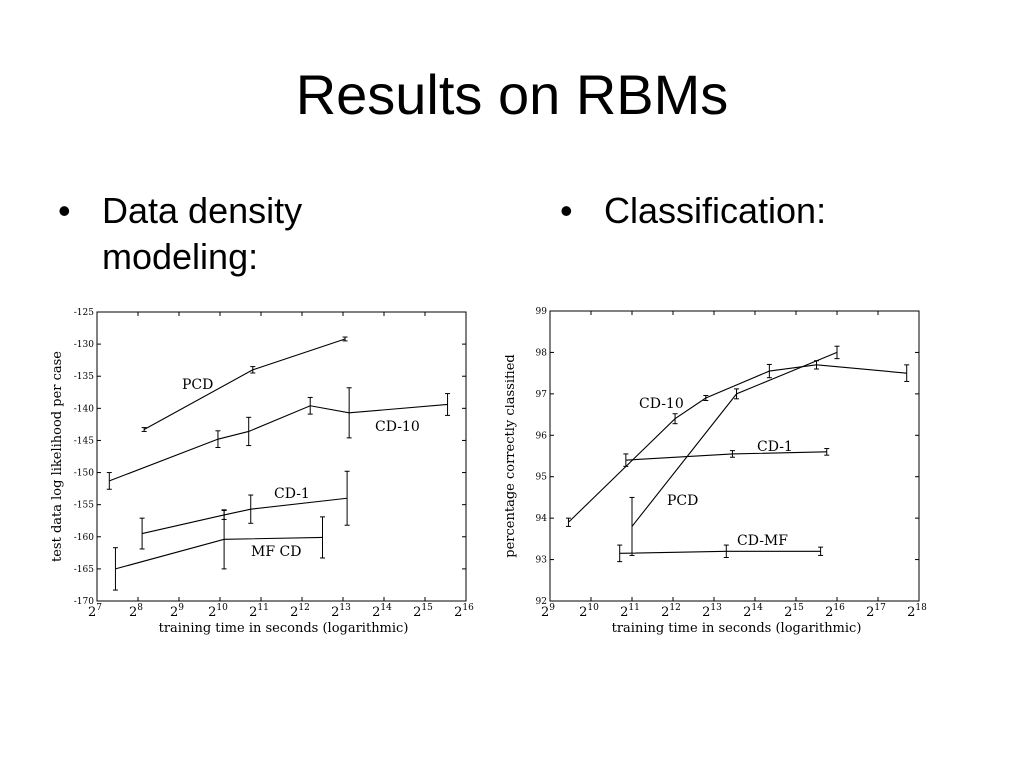 The height and width of the screenshot is (768, 1024). Describe the element at coordinates (715, 210) in the screenshot. I see `bullet-text: Classification:` at that location.